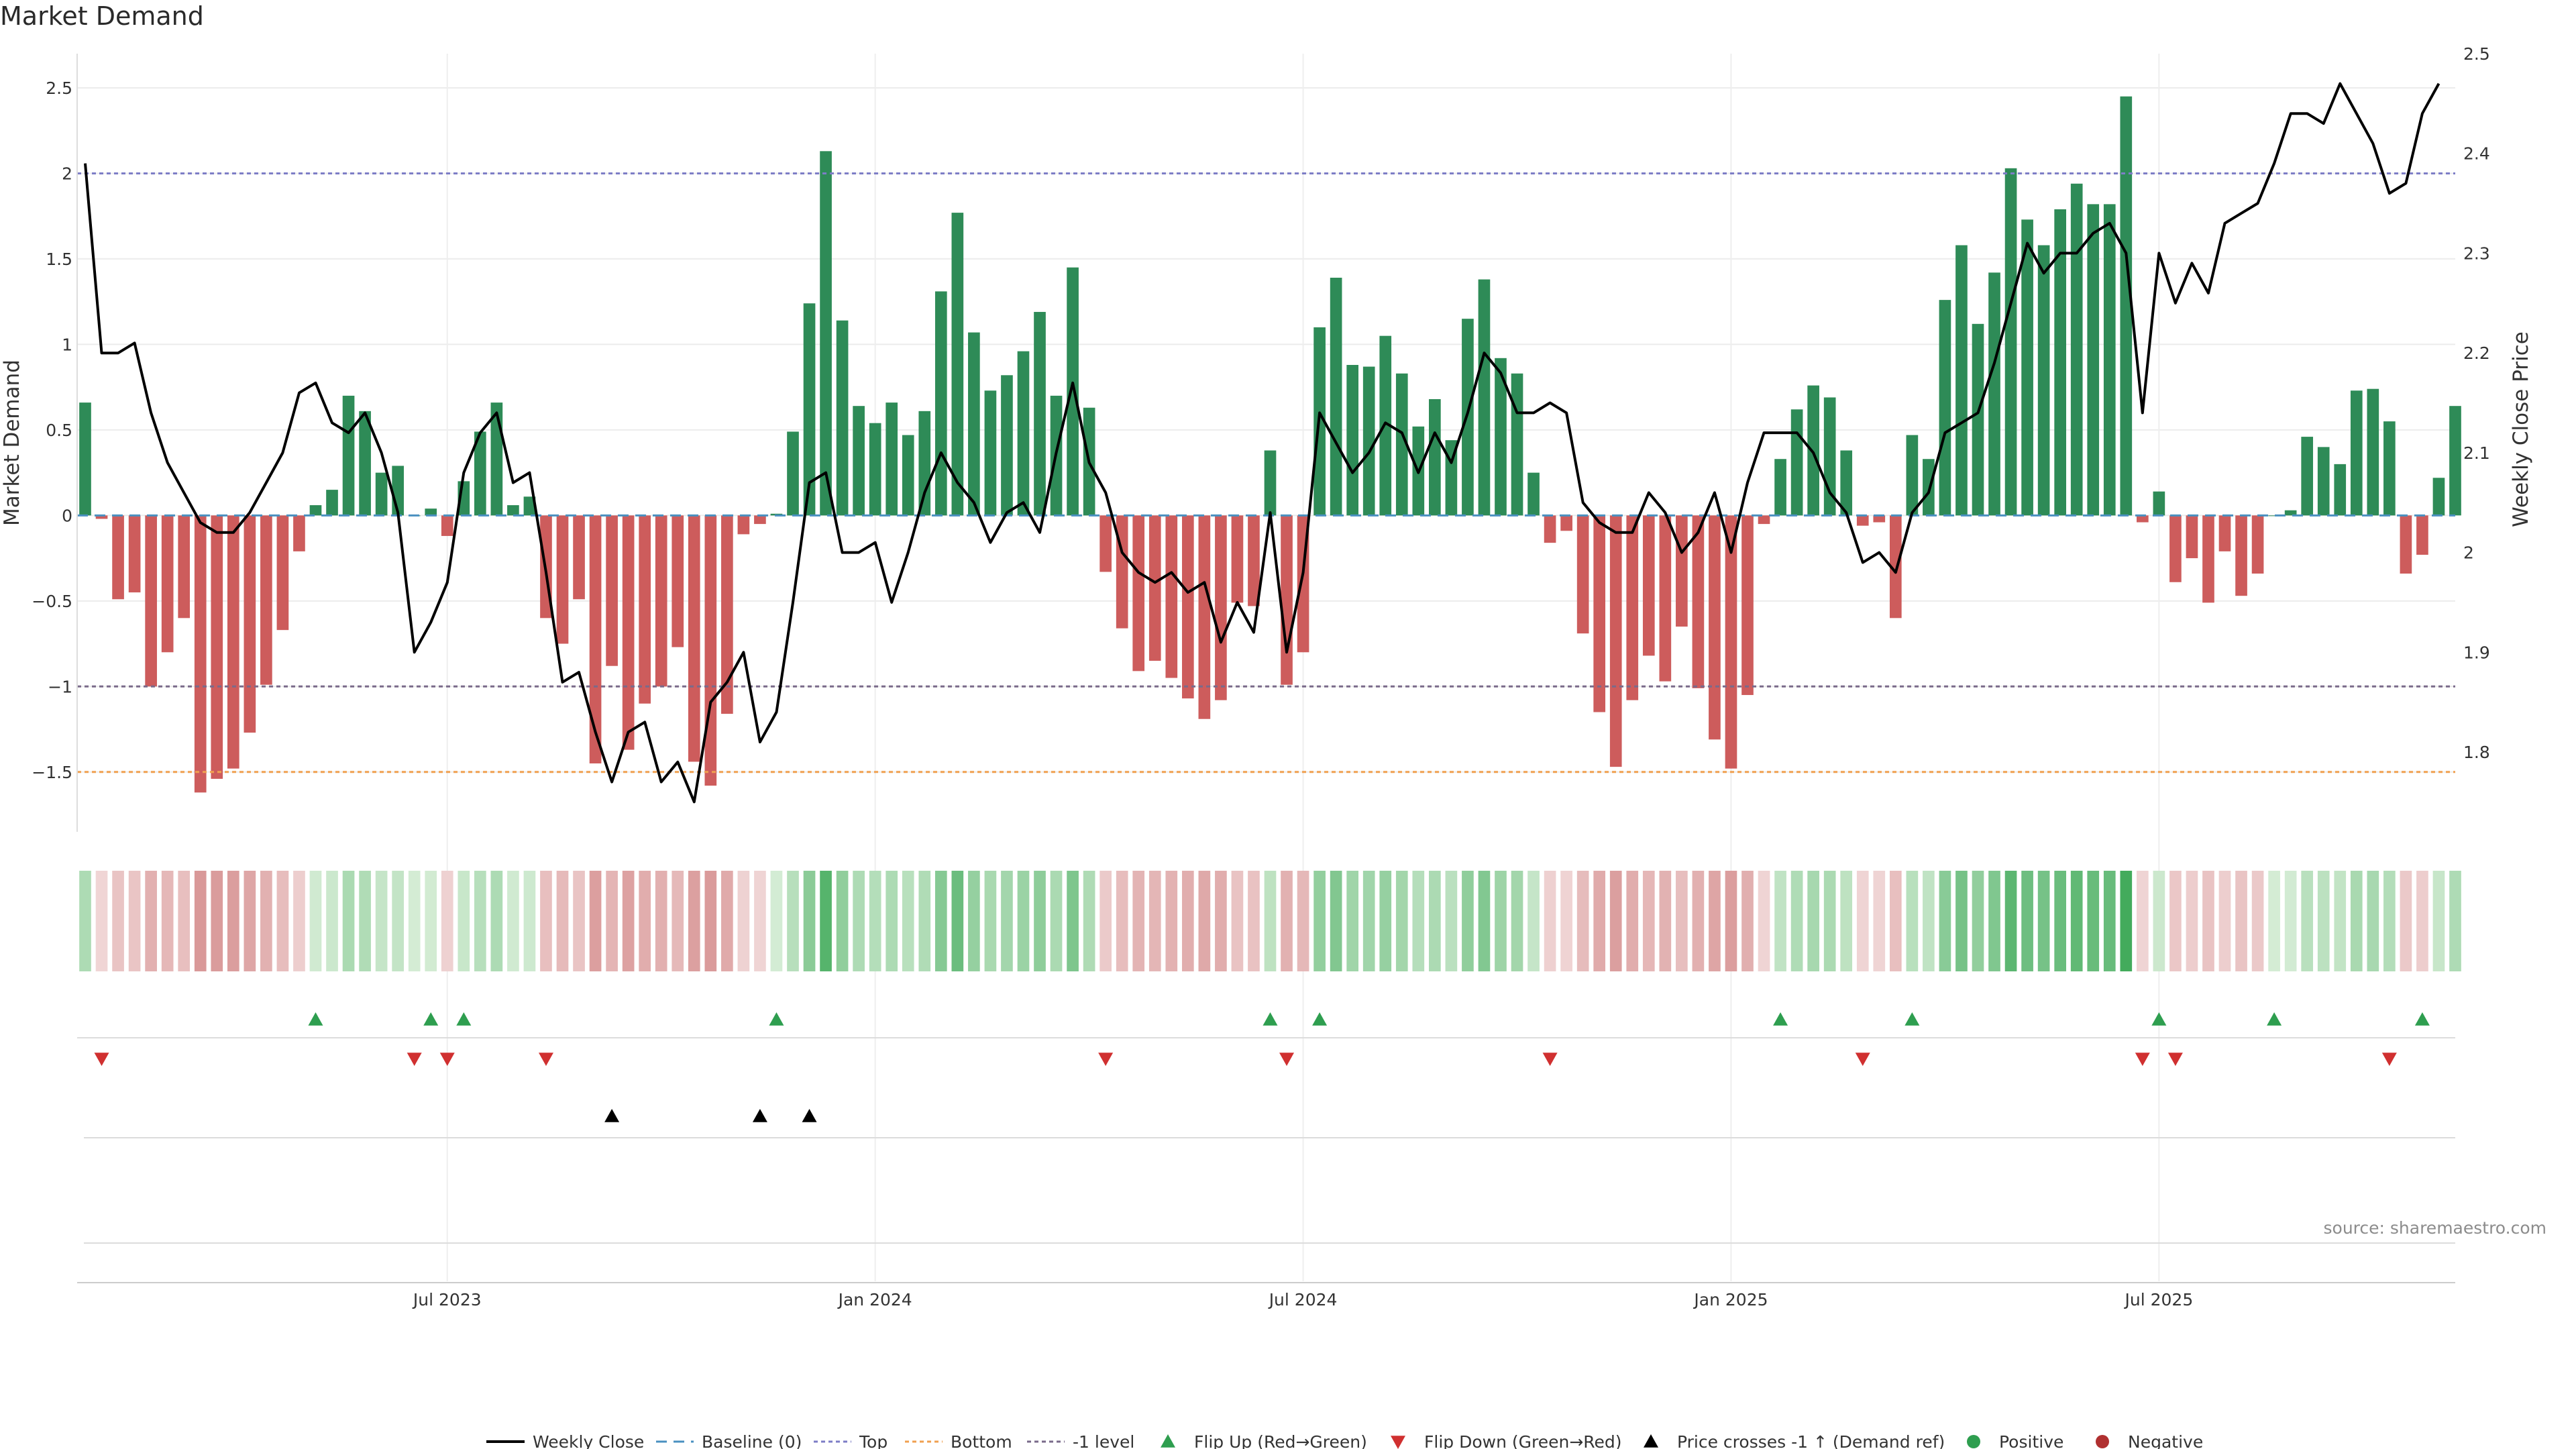  What do you see at coordinates (2102, 1441) in the screenshot?
I see `legend-swatch-negative` at bounding box center [2102, 1441].